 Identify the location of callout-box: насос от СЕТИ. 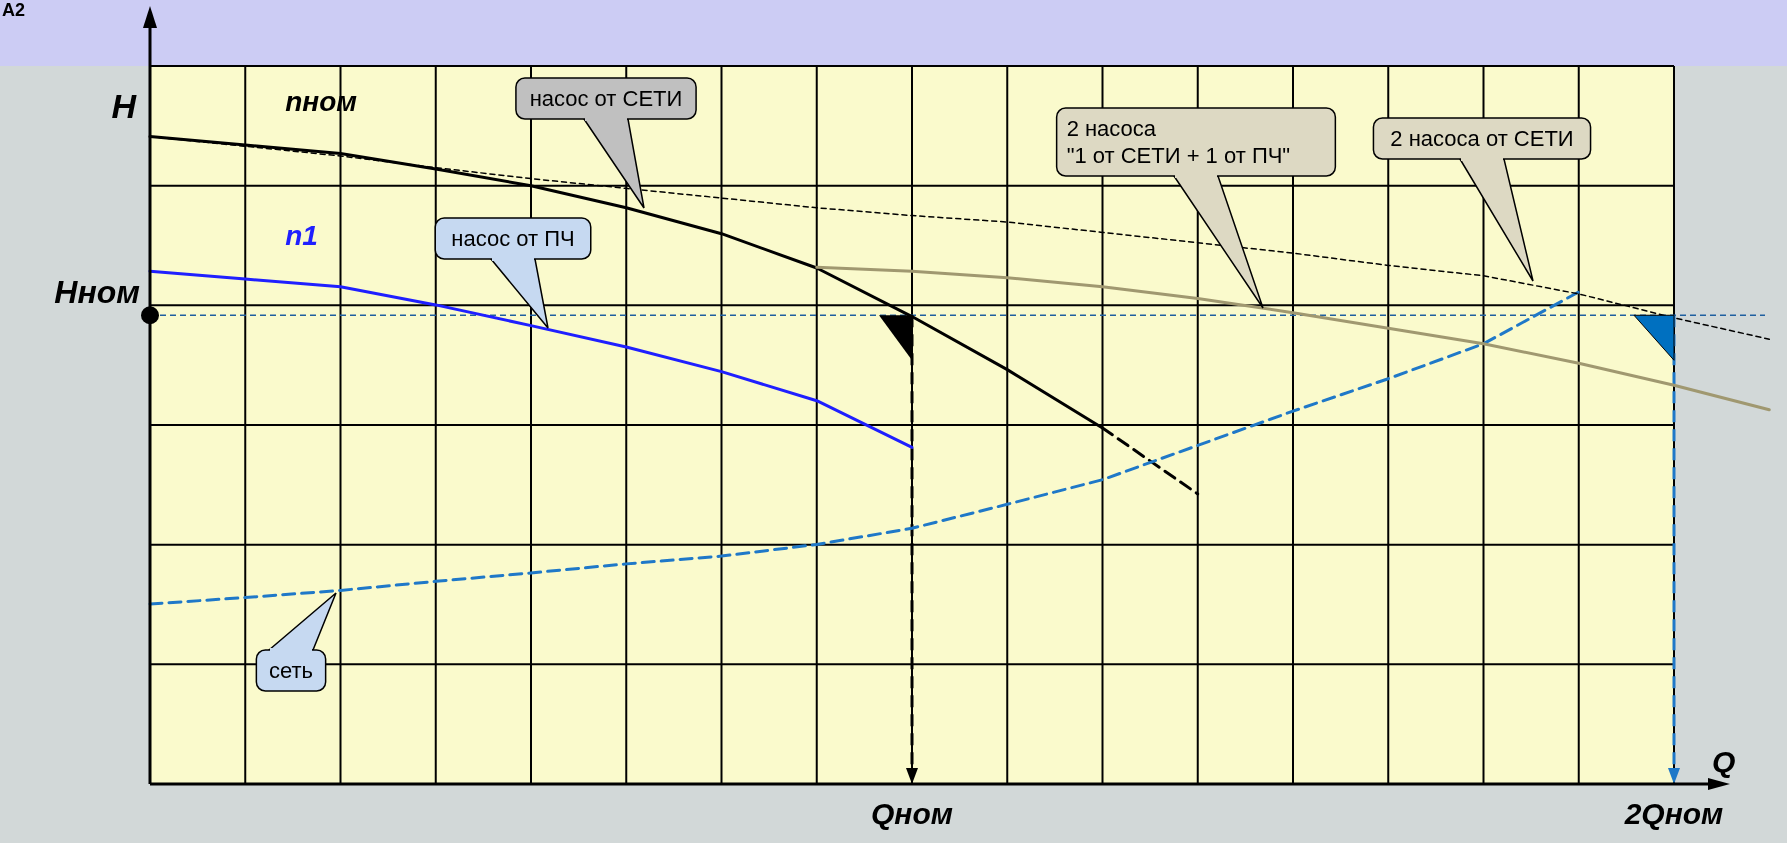
(606, 143).